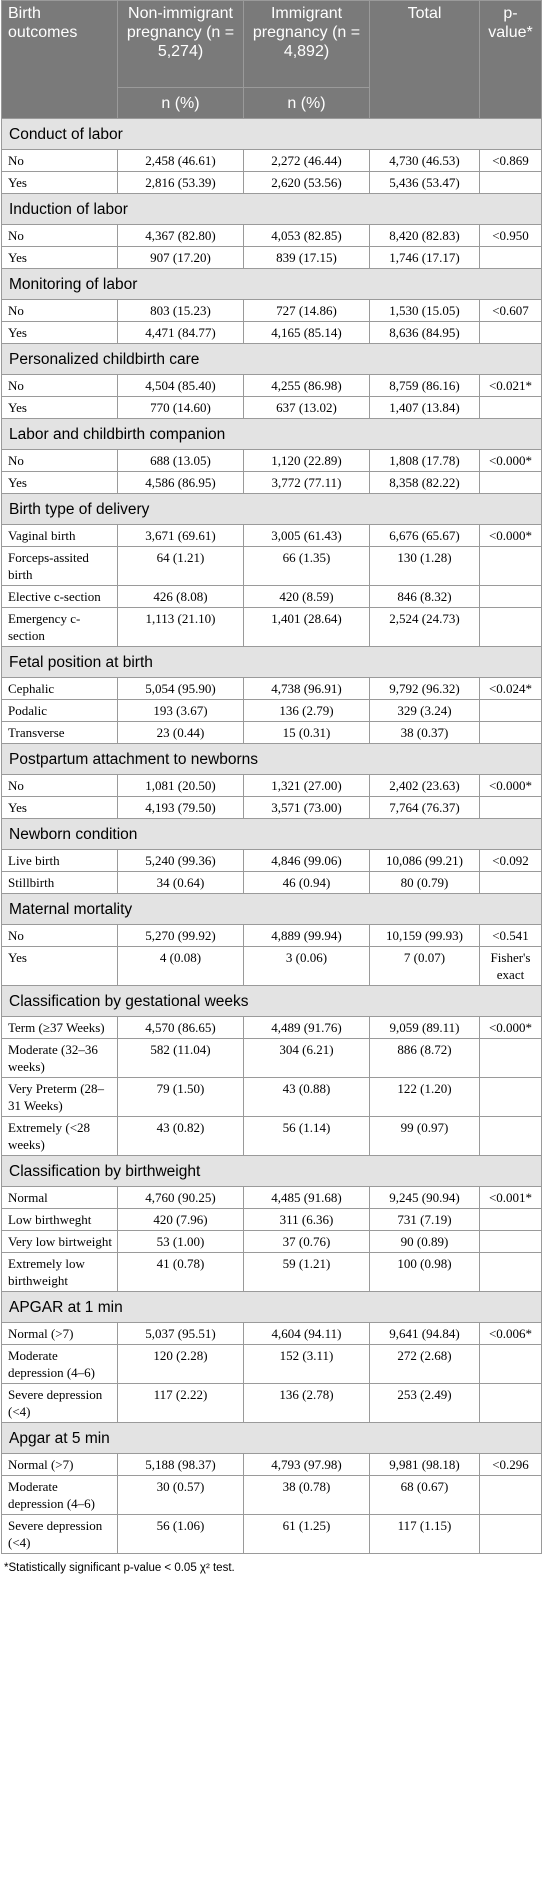 This screenshot has height=1897, width=542. What do you see at coordinates (180, 1333) in the screenshot?
I see `cell-non-immigrant: 5,037 (95.51)` at bounding box center [180, 1333].